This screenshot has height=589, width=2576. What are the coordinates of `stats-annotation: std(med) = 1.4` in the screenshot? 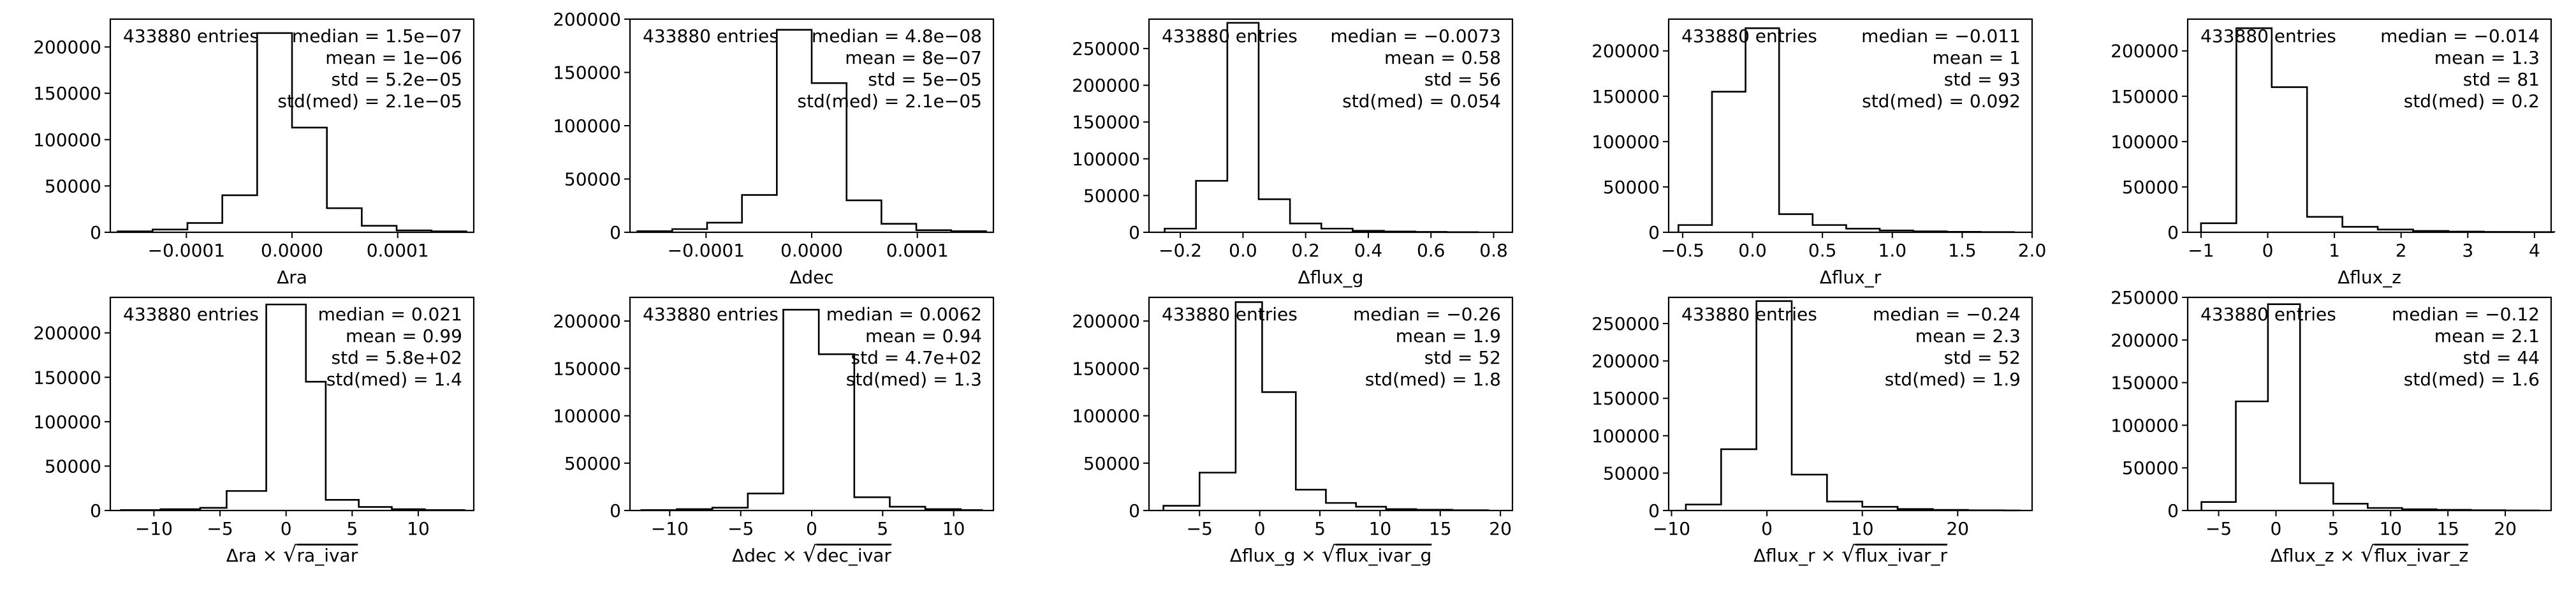 It's located at (394, 379).